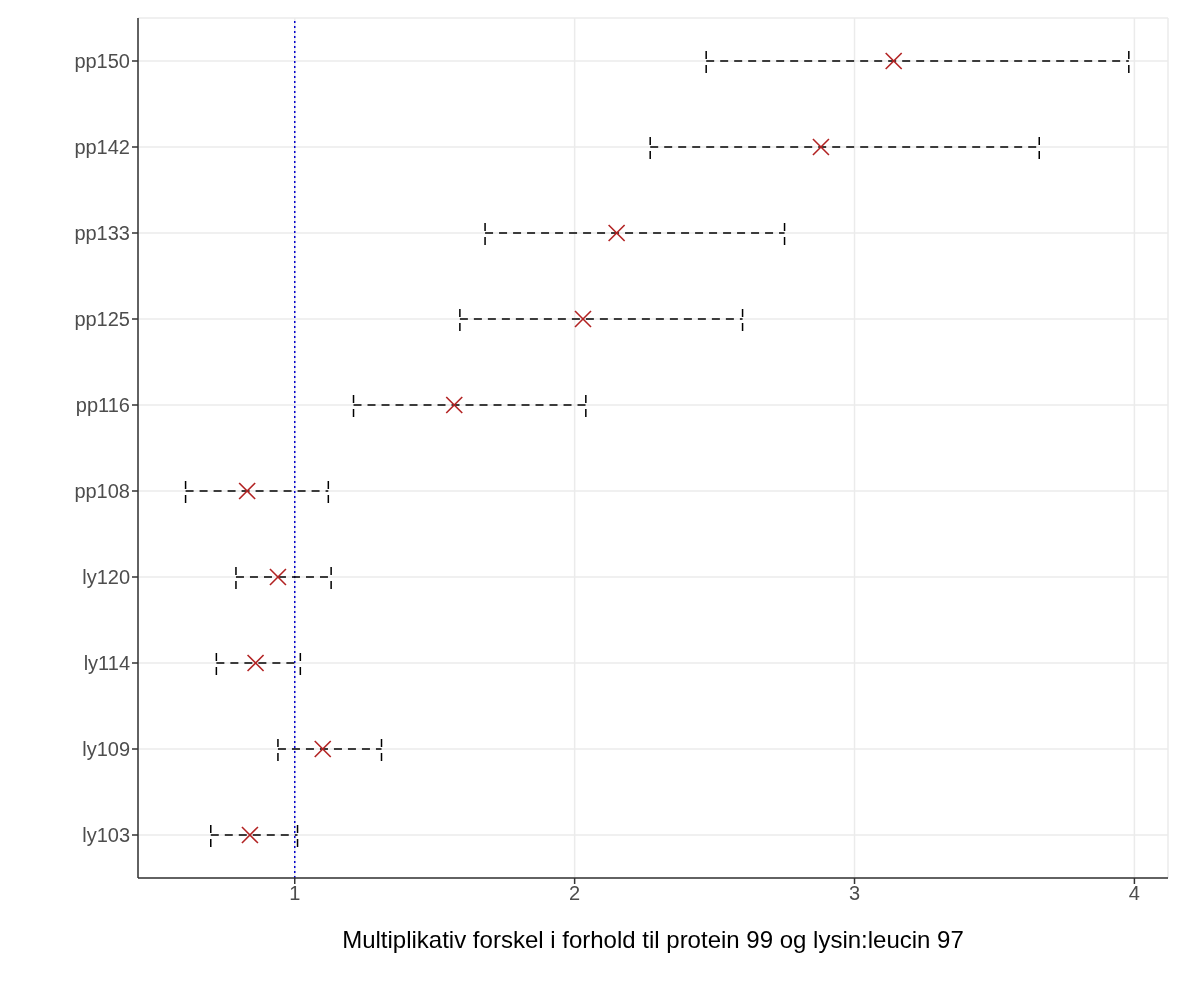 This screenshot has height=990, width=1187. What do you see at coordinates (653, 939) in the screenshot?
I see `x-axis-title: Multiplikativ forskel i forhold til protein 99 og lysin:leucin 97` at bounding box center [653, 939].